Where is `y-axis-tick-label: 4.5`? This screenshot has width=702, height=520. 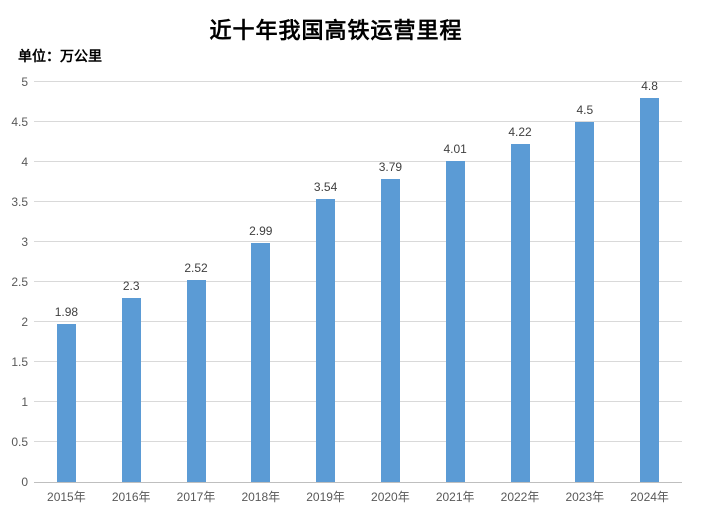
y-axis-tick-label: 4.5 is located at coordinates (19, 122).